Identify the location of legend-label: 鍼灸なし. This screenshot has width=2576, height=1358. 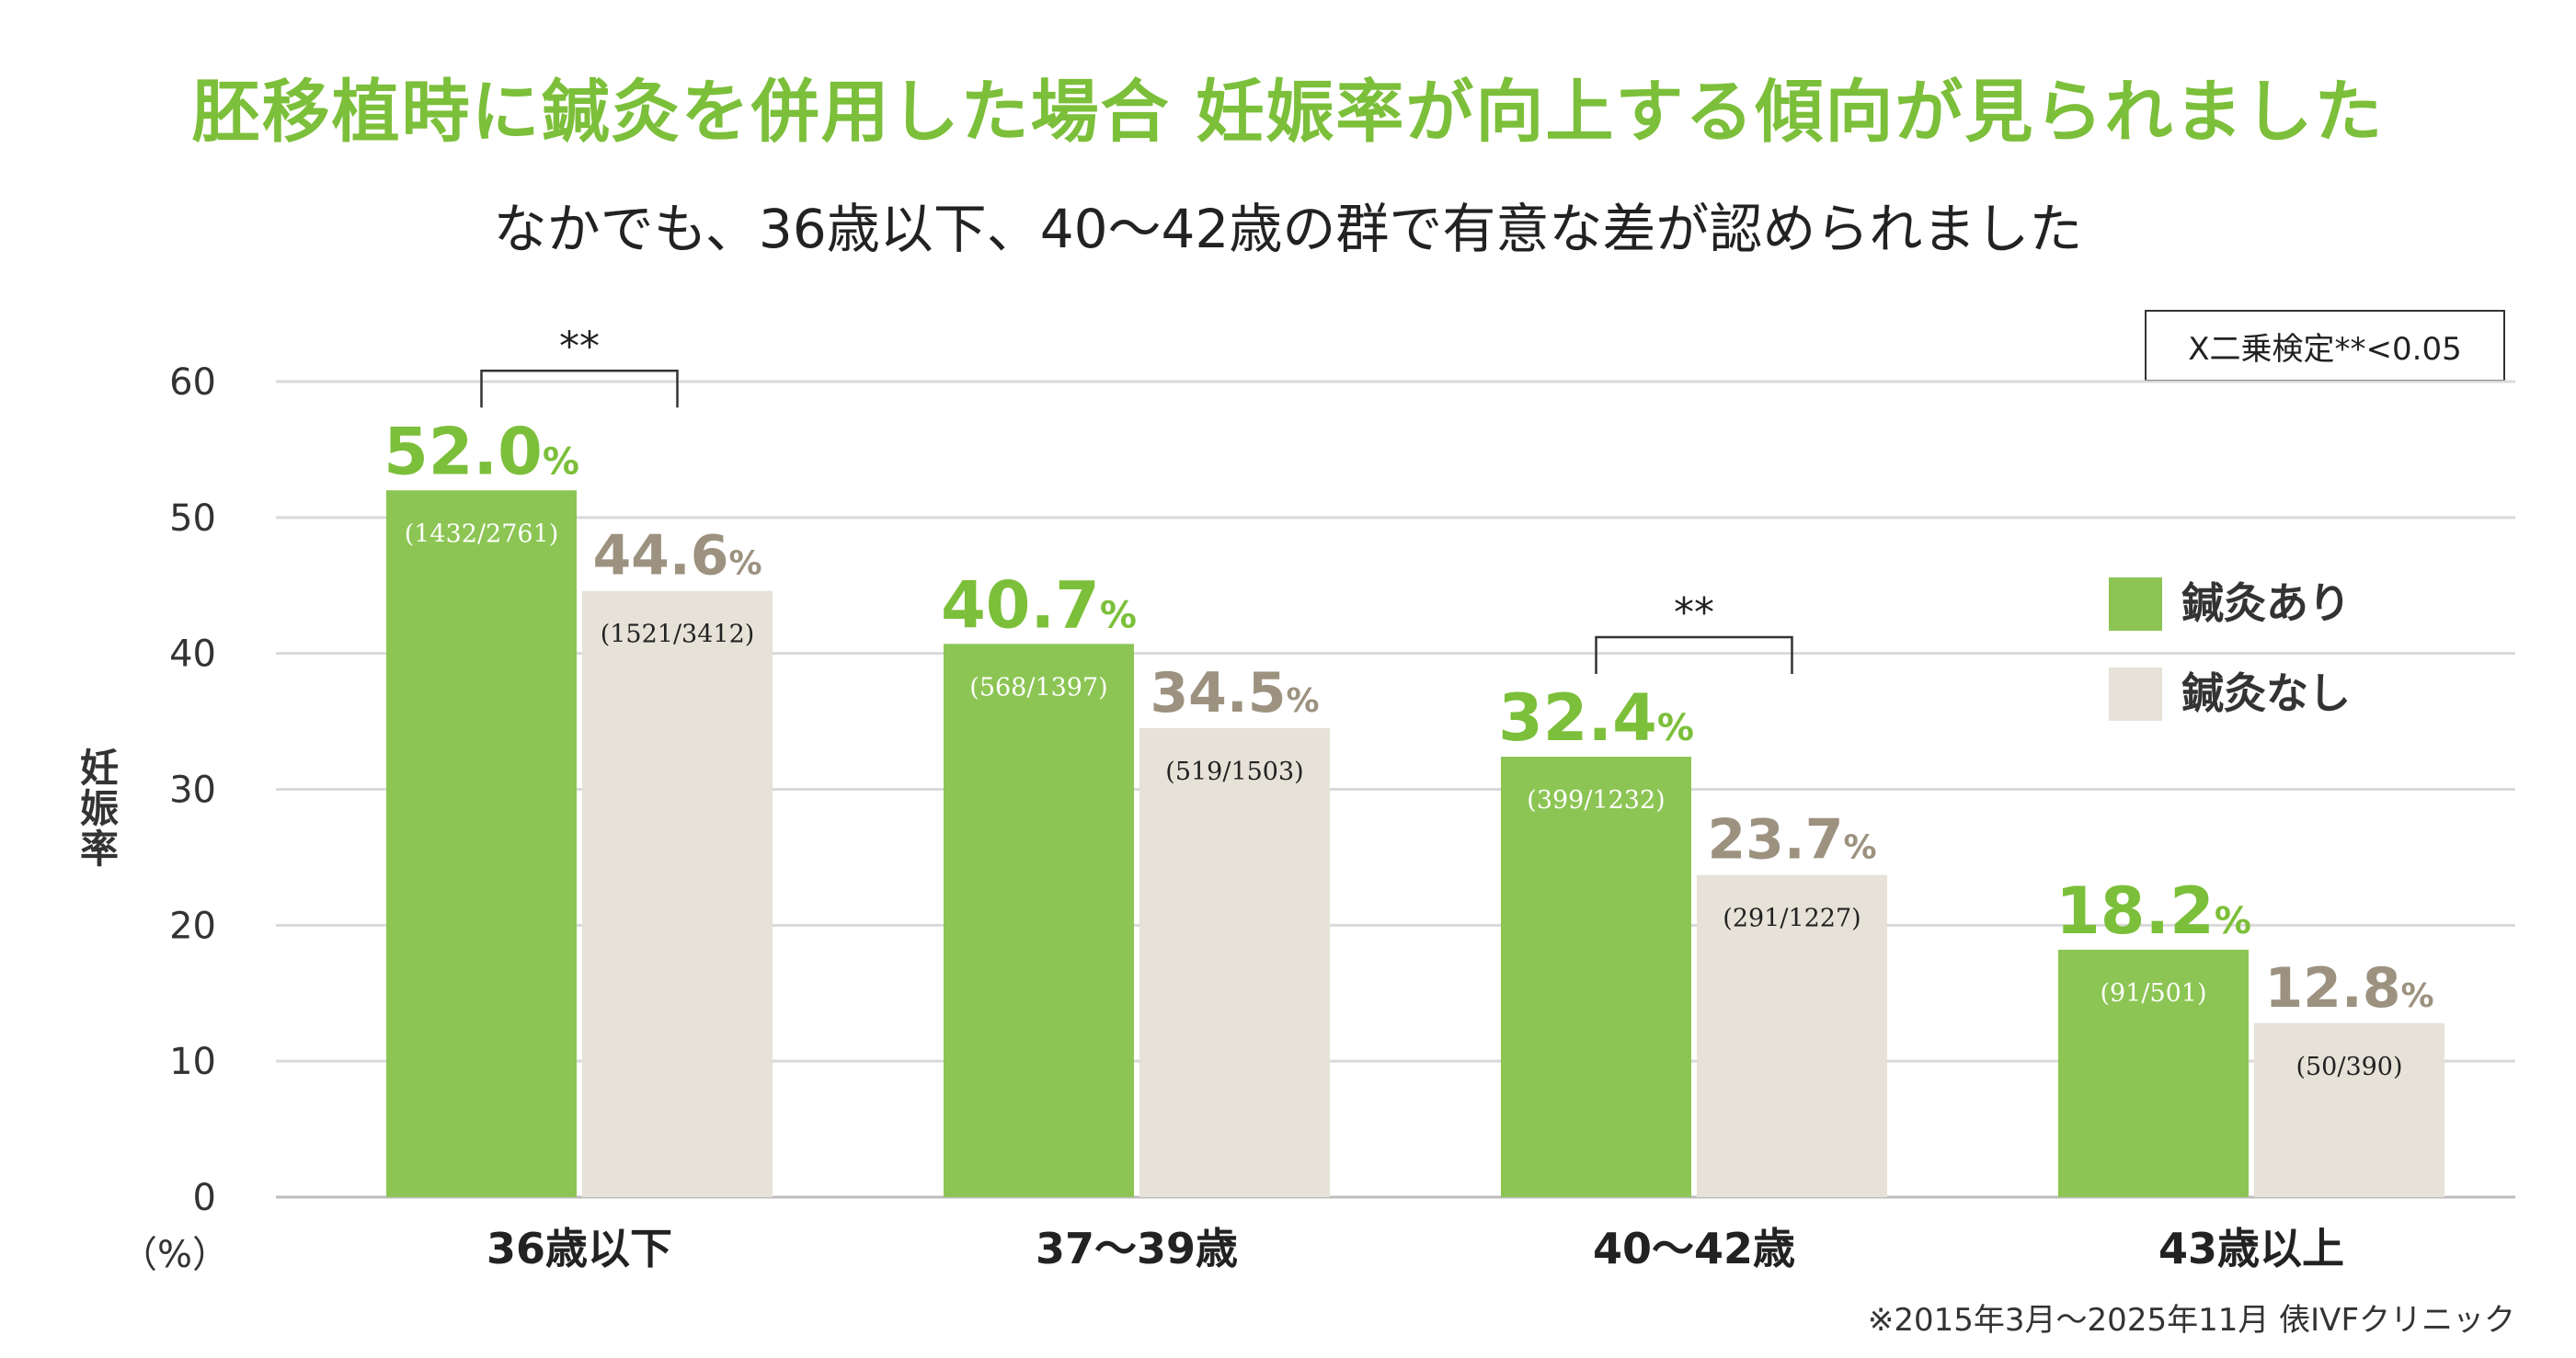
(2266, 693).